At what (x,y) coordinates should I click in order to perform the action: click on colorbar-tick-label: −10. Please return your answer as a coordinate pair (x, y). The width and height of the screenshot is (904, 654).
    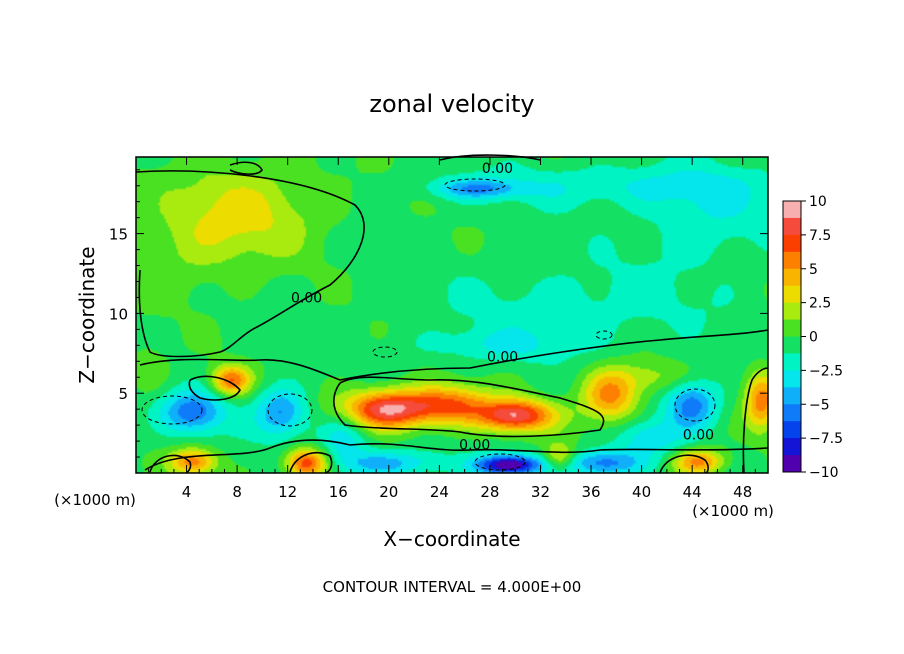
    Looking at the image, I should click on (824, 473).